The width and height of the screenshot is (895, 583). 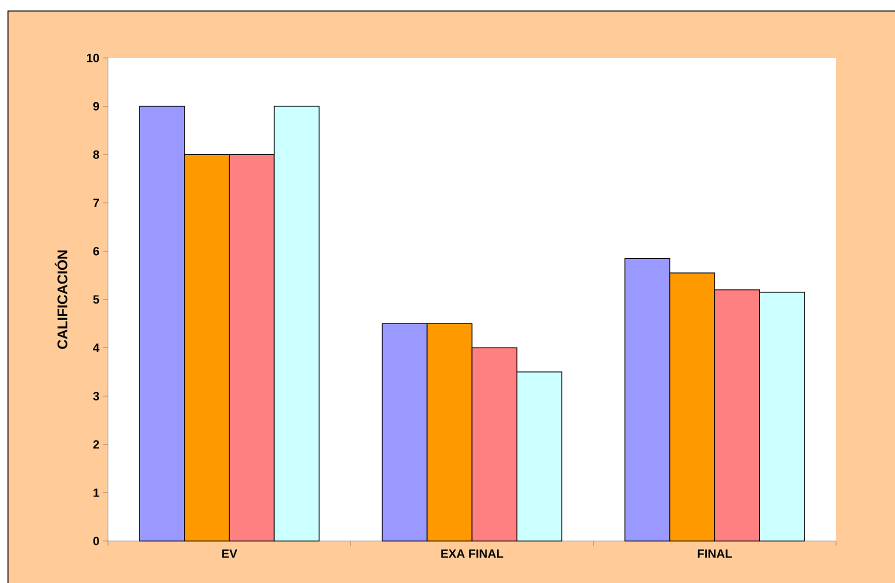 What do you see at coordinates (96, 299) in the screenshot?
I see `y-tick-label: 5` at bounding box center [96, 299].